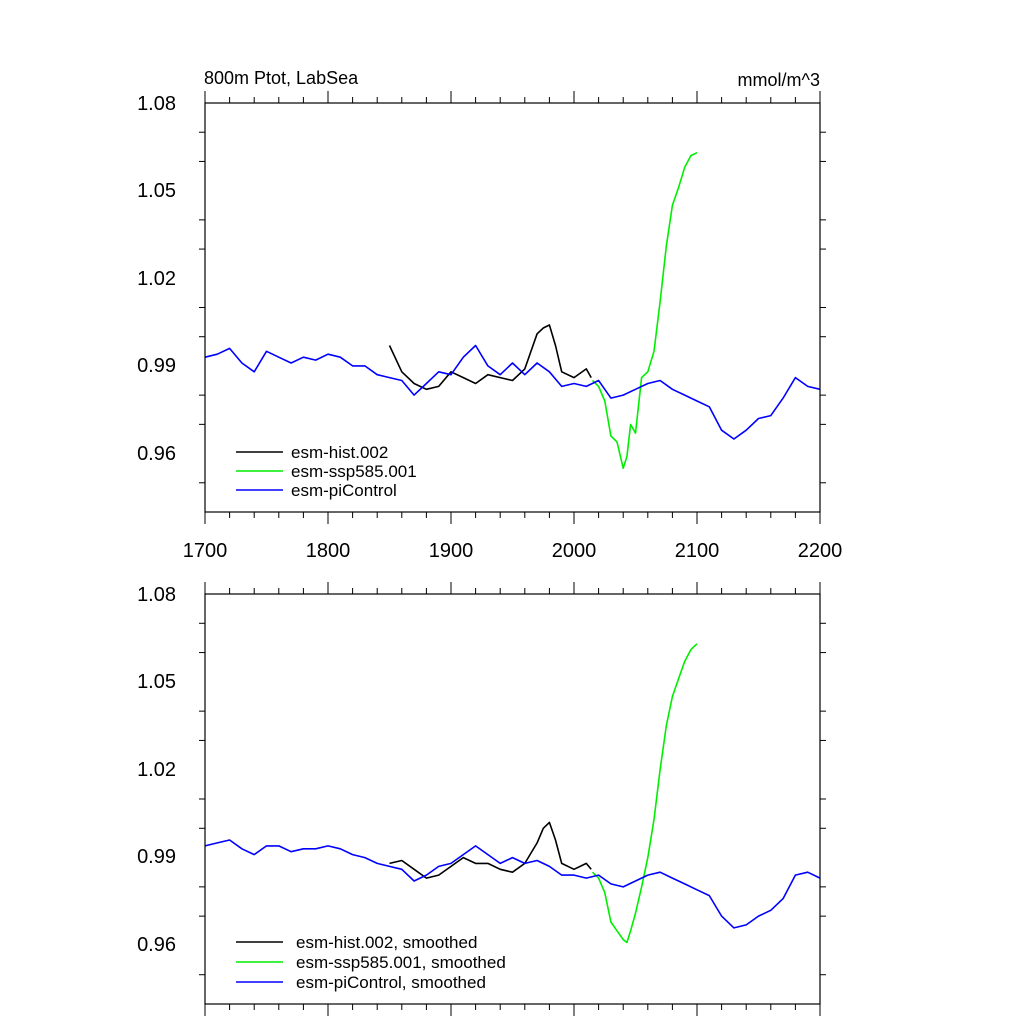 The height and width of the screenshot is (1024, 1024). What do you see at coordinates (386, 942) in the screenshot?
I see `bottom-legend-label-esm-hist-002-smoothed: esm-hist.002, smoothed` at bounding box center [386, 942].